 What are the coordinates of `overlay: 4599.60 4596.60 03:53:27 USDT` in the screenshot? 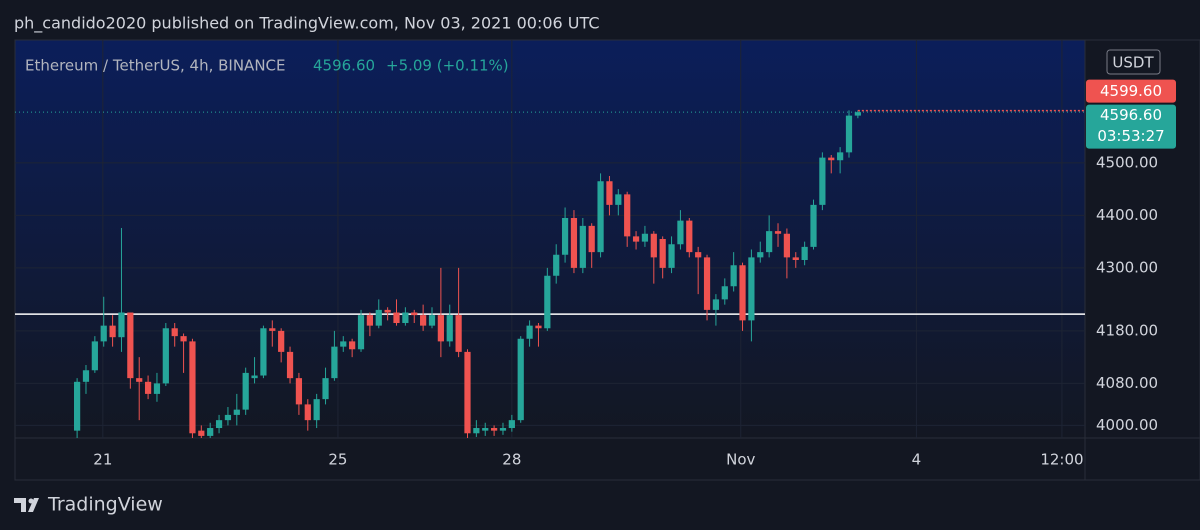 It's located at (1131, 99).